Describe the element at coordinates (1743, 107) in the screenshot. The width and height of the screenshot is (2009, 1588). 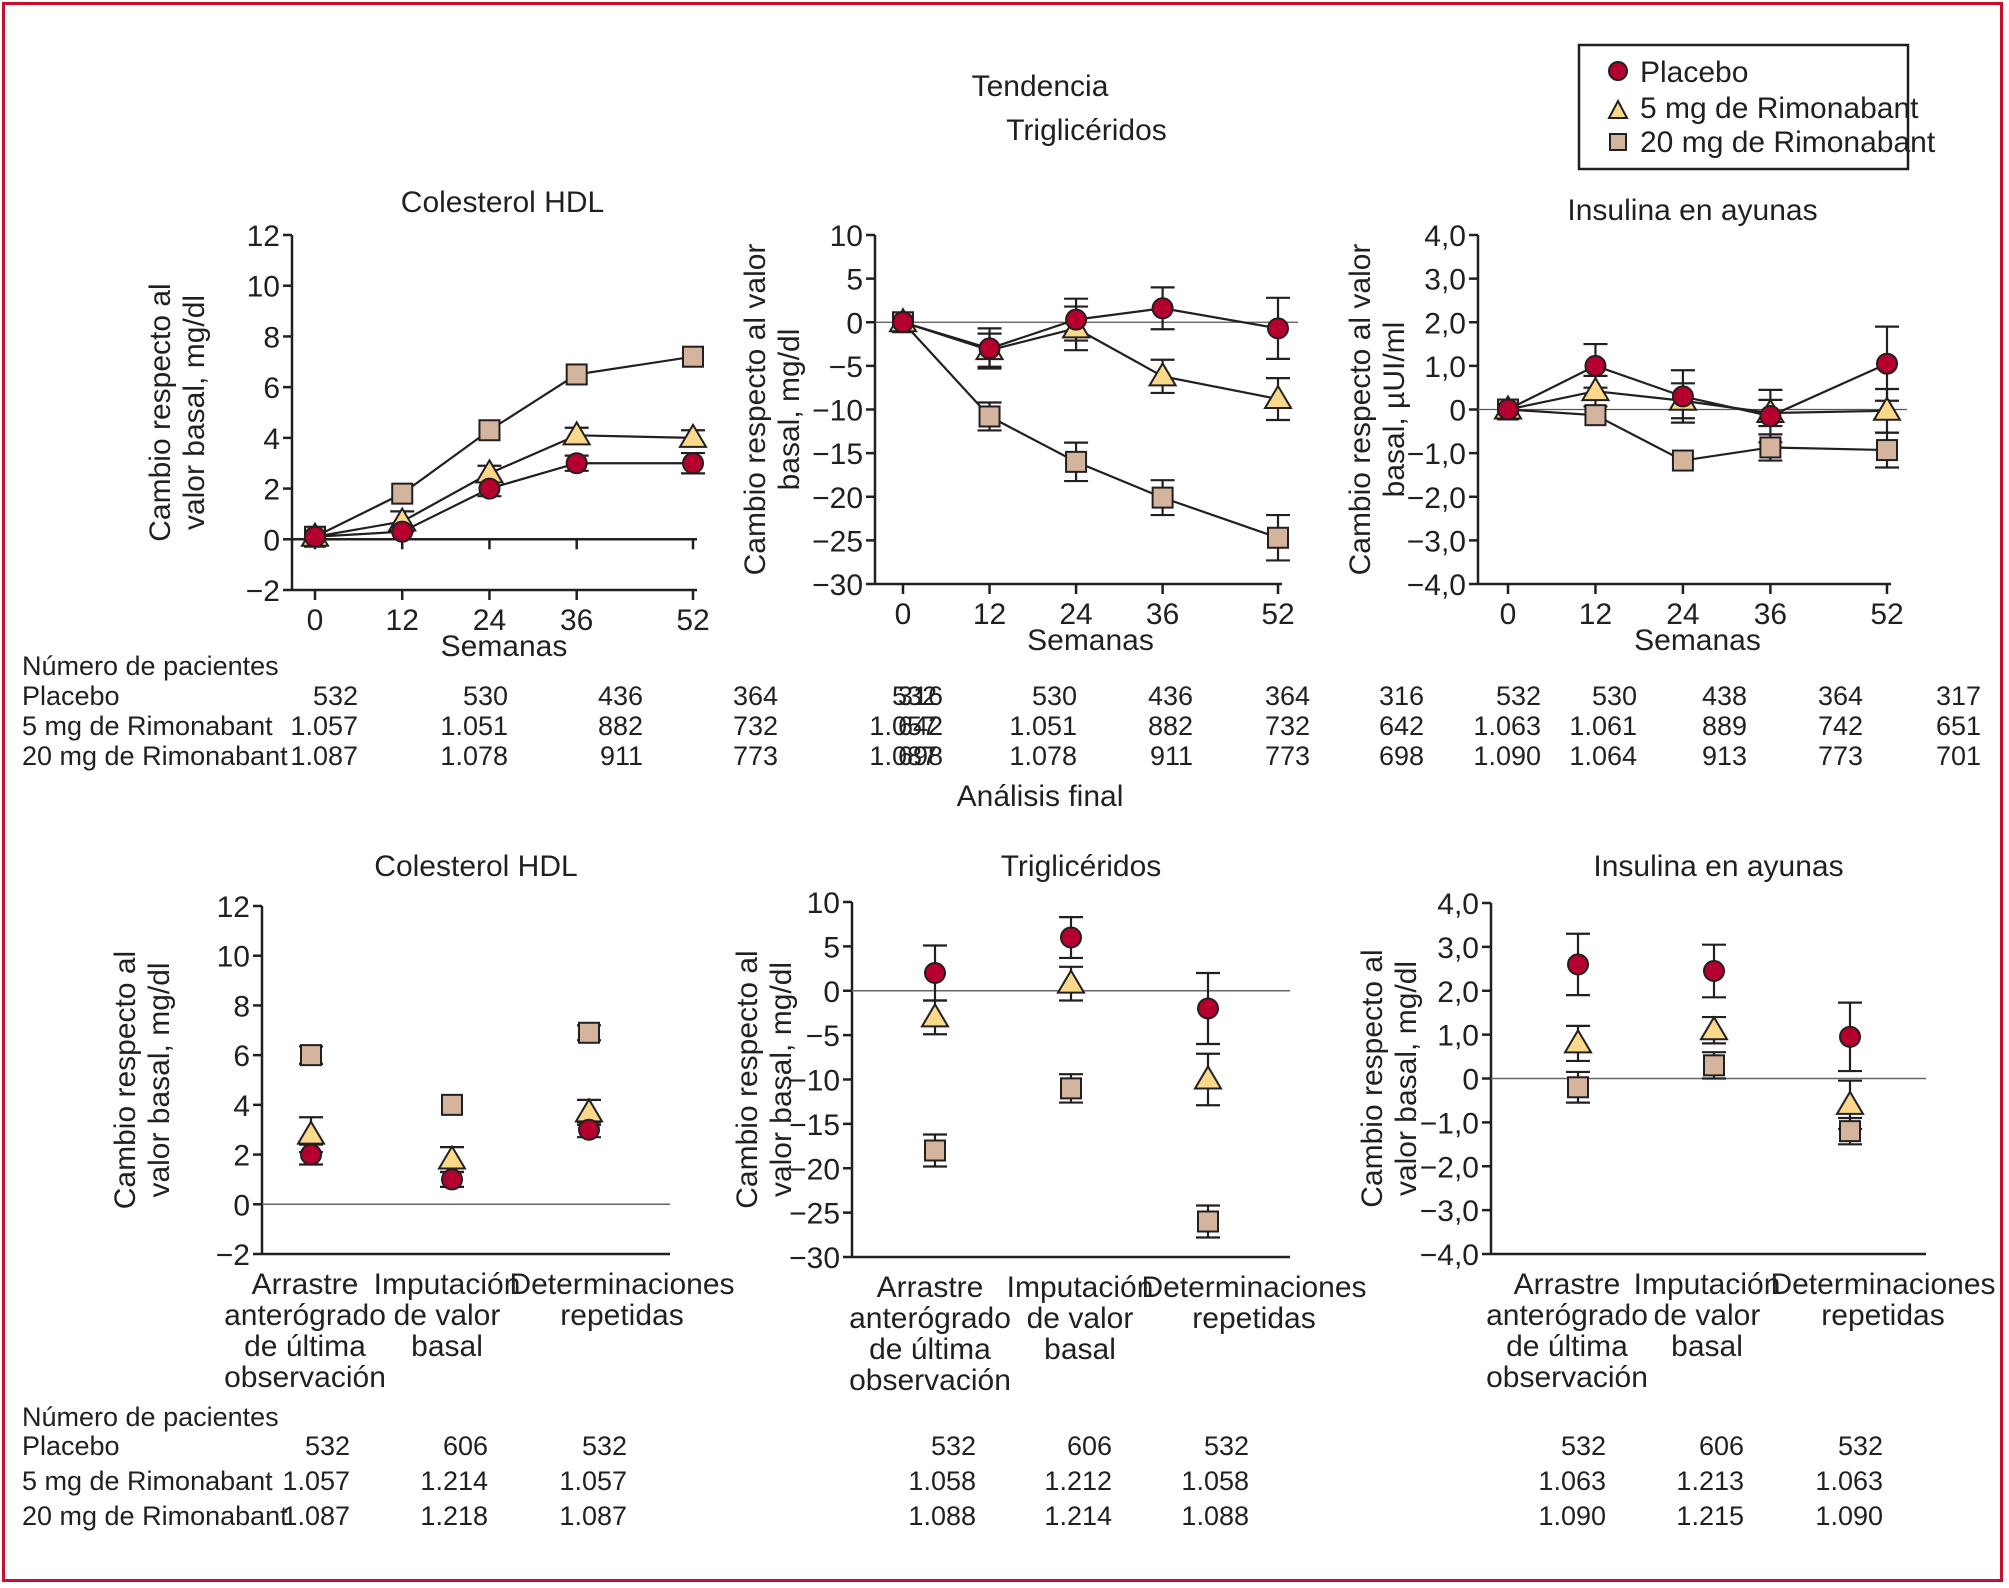
I see `legend-box` at that location.